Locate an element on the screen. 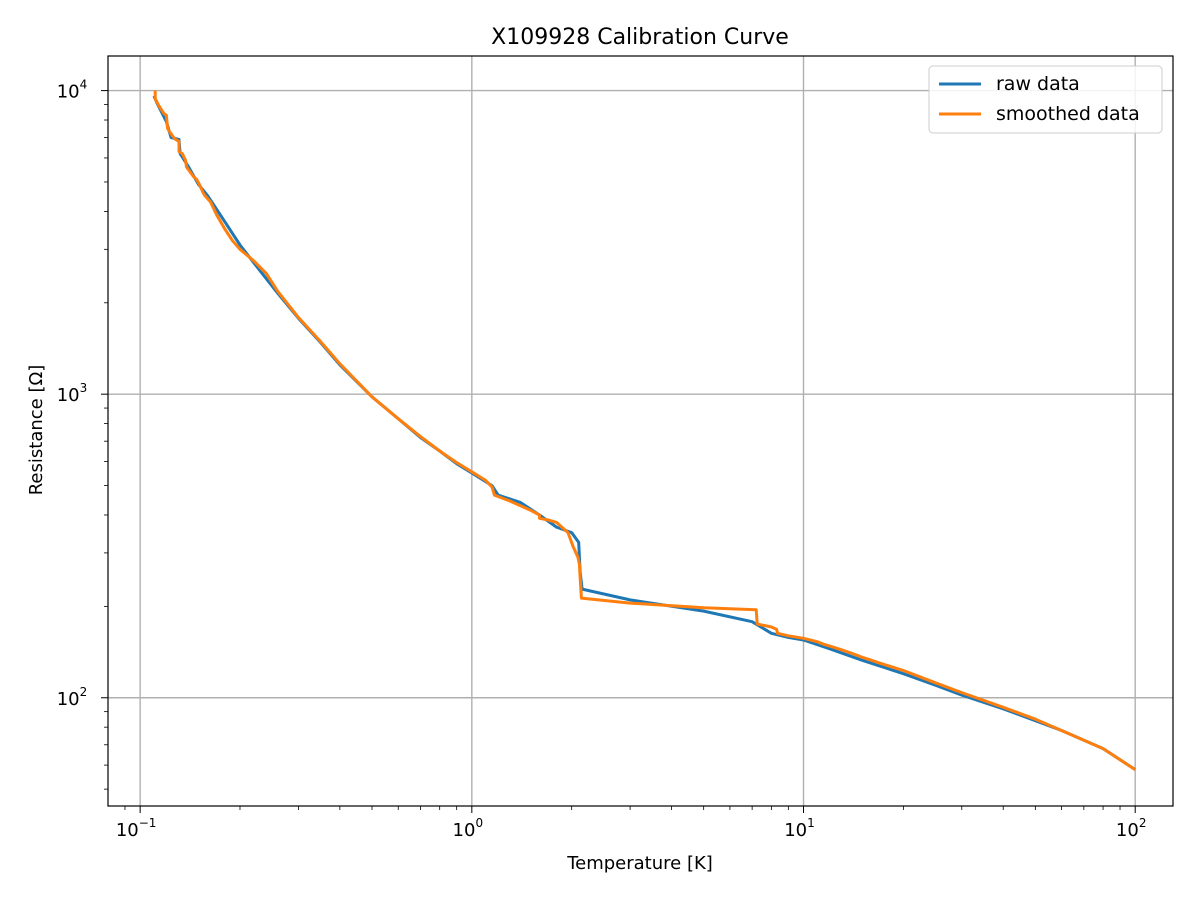 The image size is (1200, 900). x-tick-label: 10¹ is located at coordinates (799, 828).